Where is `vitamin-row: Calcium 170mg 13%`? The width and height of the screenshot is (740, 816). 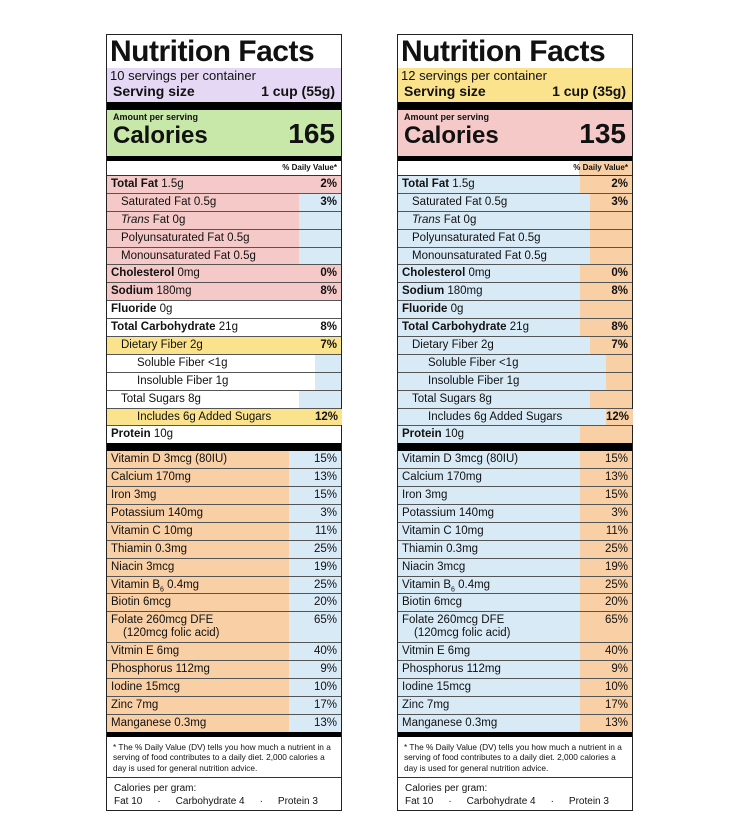 vitamin-row: Calcium 170mg 13% is located at coordinates (515, 478).